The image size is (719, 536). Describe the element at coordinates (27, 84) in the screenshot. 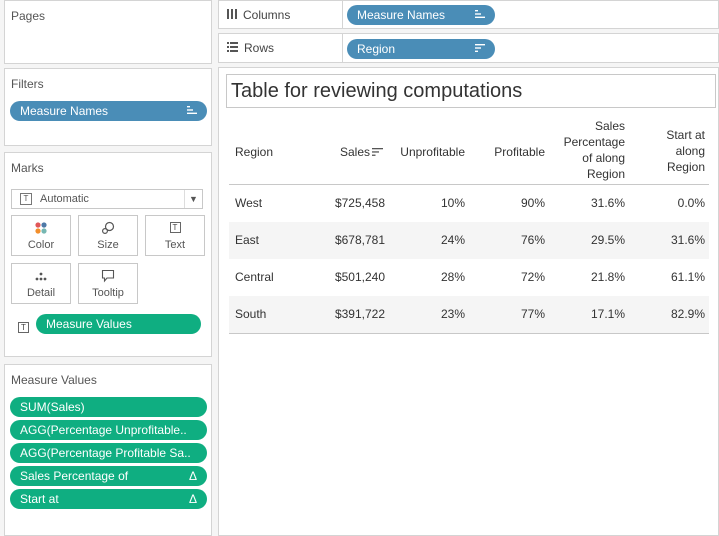

I see `filters-title: Filters` at that location.